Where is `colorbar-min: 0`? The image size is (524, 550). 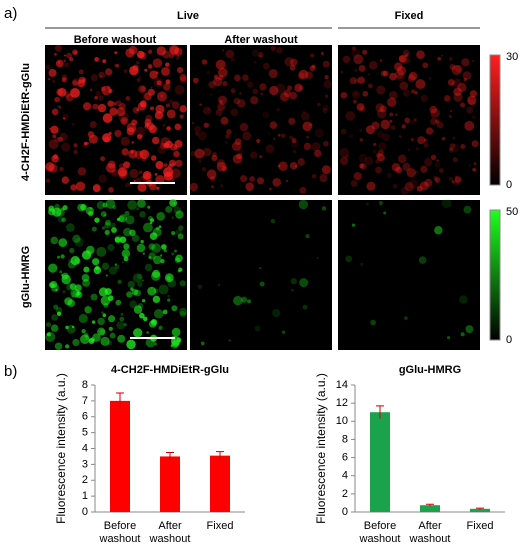 colorbar-min: 0 is located at coordinates (509, 340).